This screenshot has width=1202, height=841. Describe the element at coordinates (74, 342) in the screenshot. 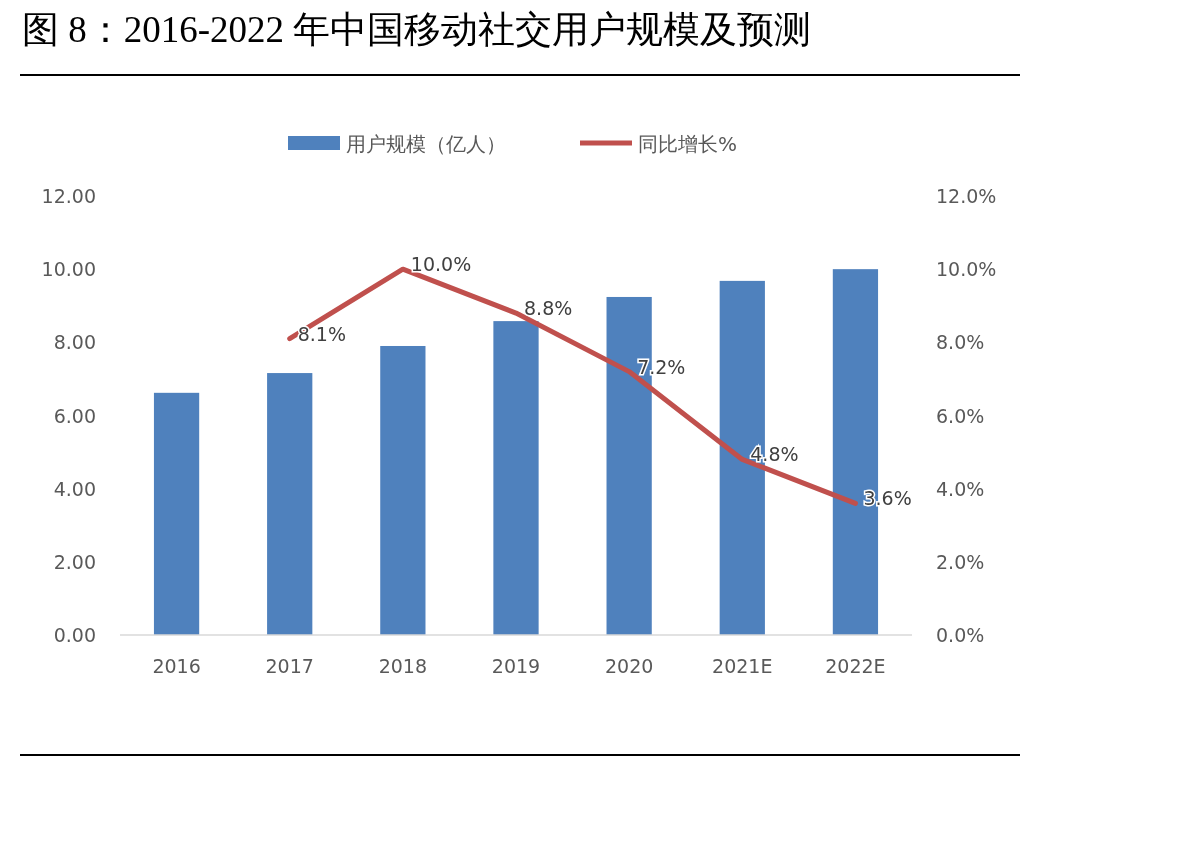

I see `y-tick-label: 8.00` at that location.